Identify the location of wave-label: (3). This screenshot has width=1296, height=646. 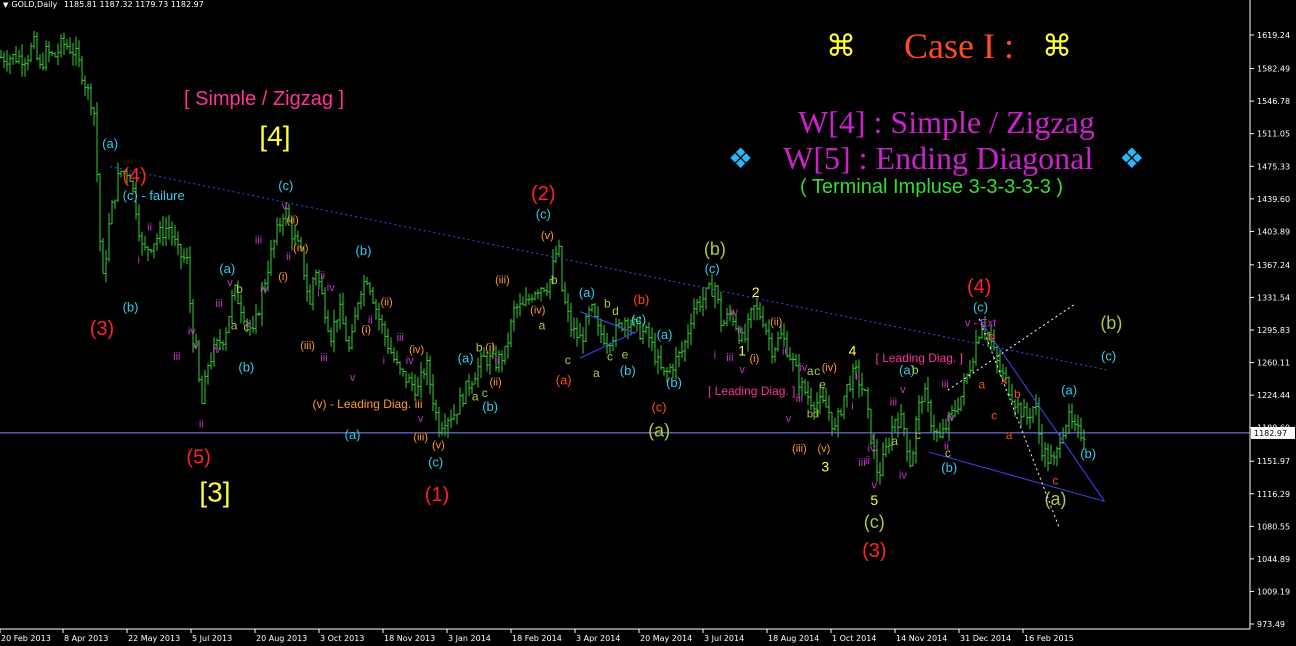
(874, 551).